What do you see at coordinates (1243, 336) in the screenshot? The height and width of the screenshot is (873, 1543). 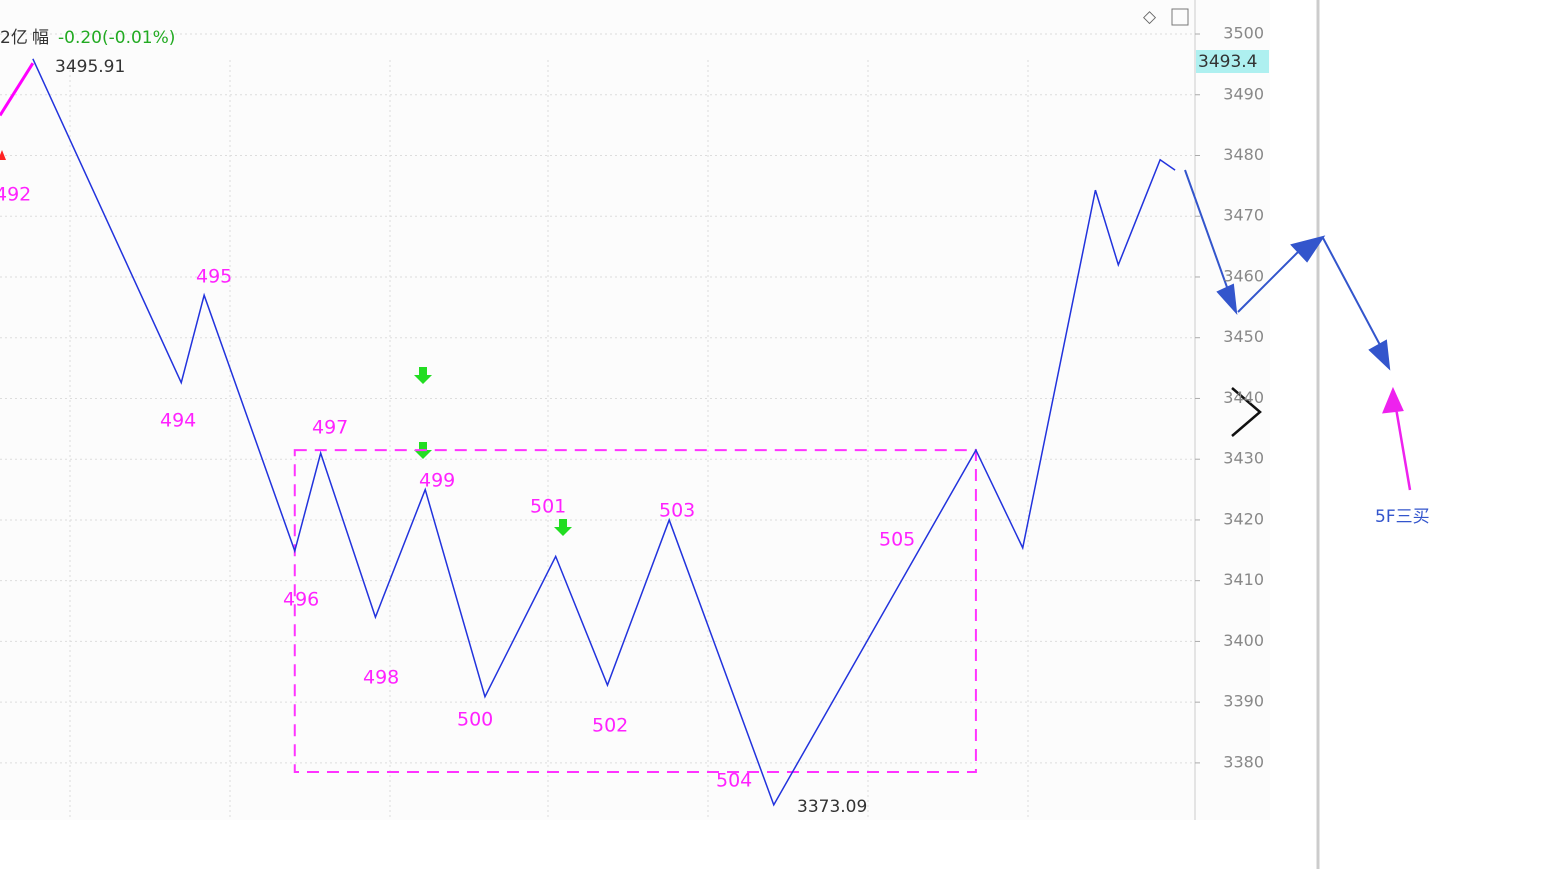 I see `y-tick-label: 3450` at bounding box center [1243, 336].